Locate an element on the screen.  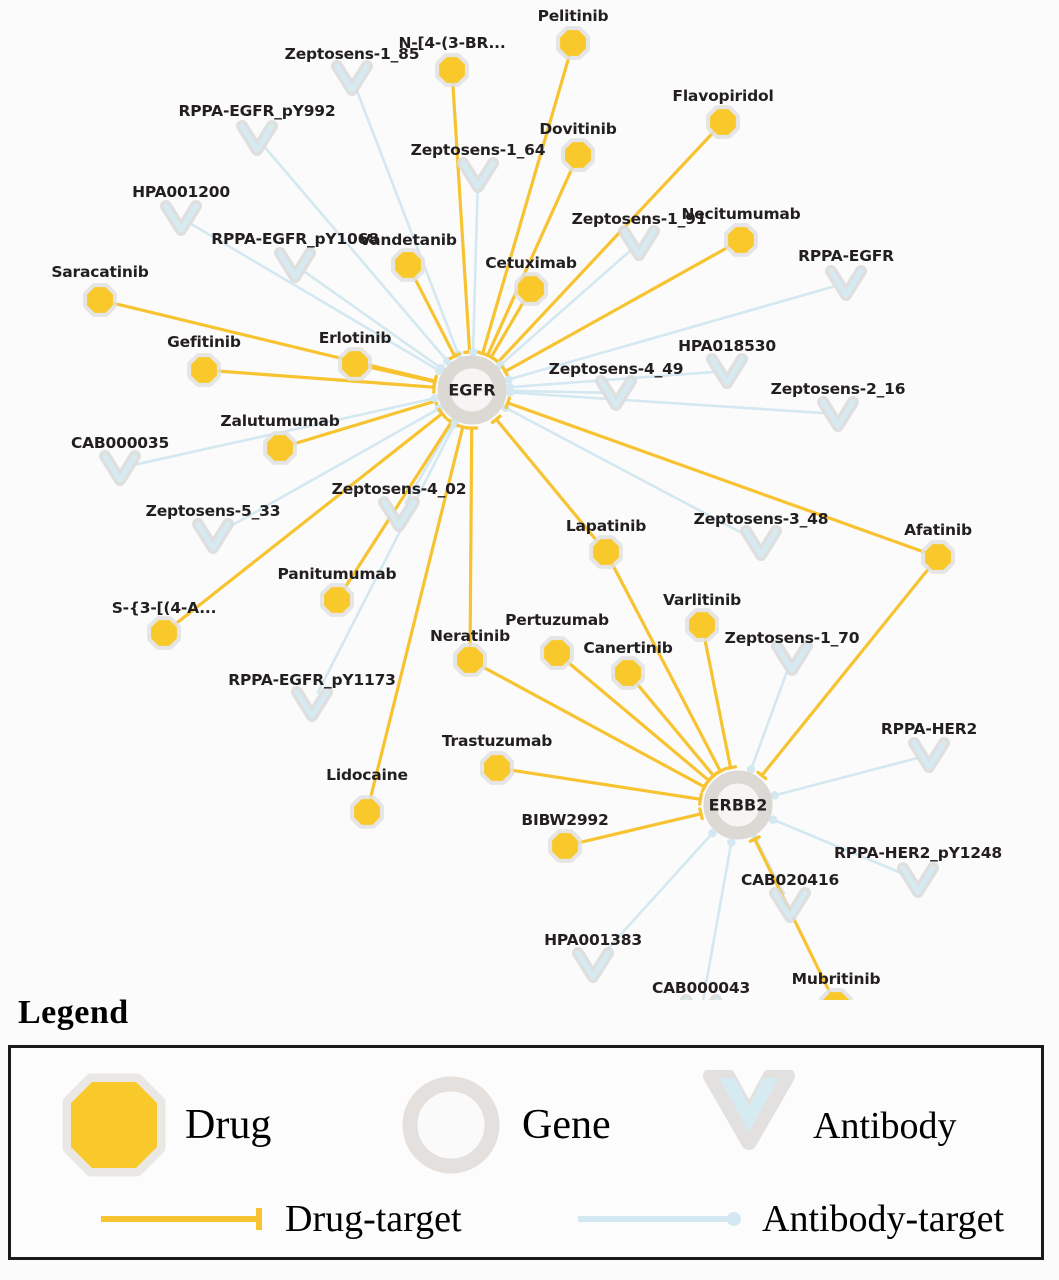
legend-item-drug-target: Drug-target is located at coordinates (280, 1219).